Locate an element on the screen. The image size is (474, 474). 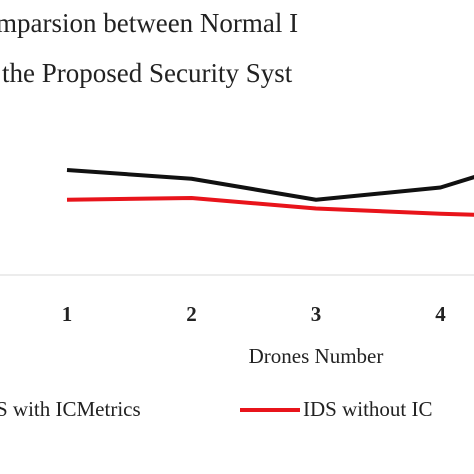
x-tick-label: 3 is located at coordinates (316, 314).